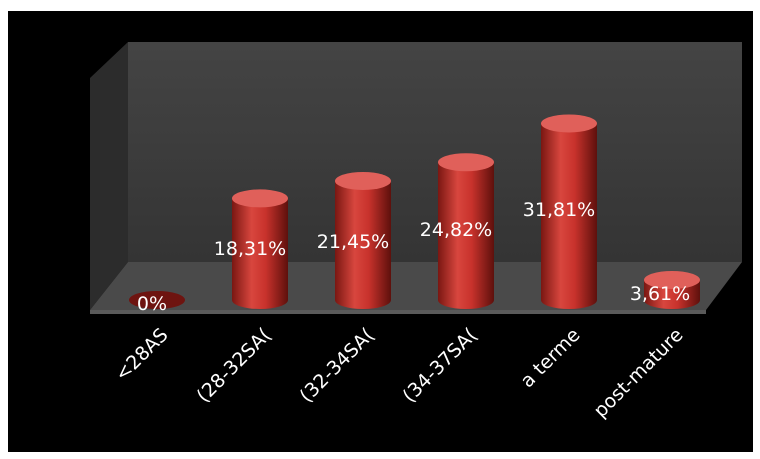 Image resolution: width=760 pixels, height=459 pixels. I want to click on category-label-4: a terme, so click(550, 358).